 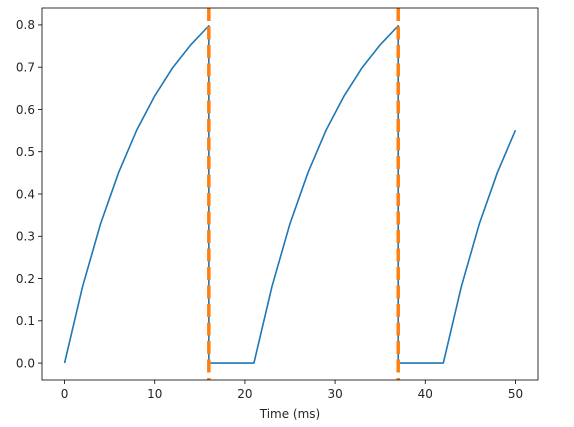 I want to click on x-axis: 0 10 20 30 40 50, so click(x=292, y=390).